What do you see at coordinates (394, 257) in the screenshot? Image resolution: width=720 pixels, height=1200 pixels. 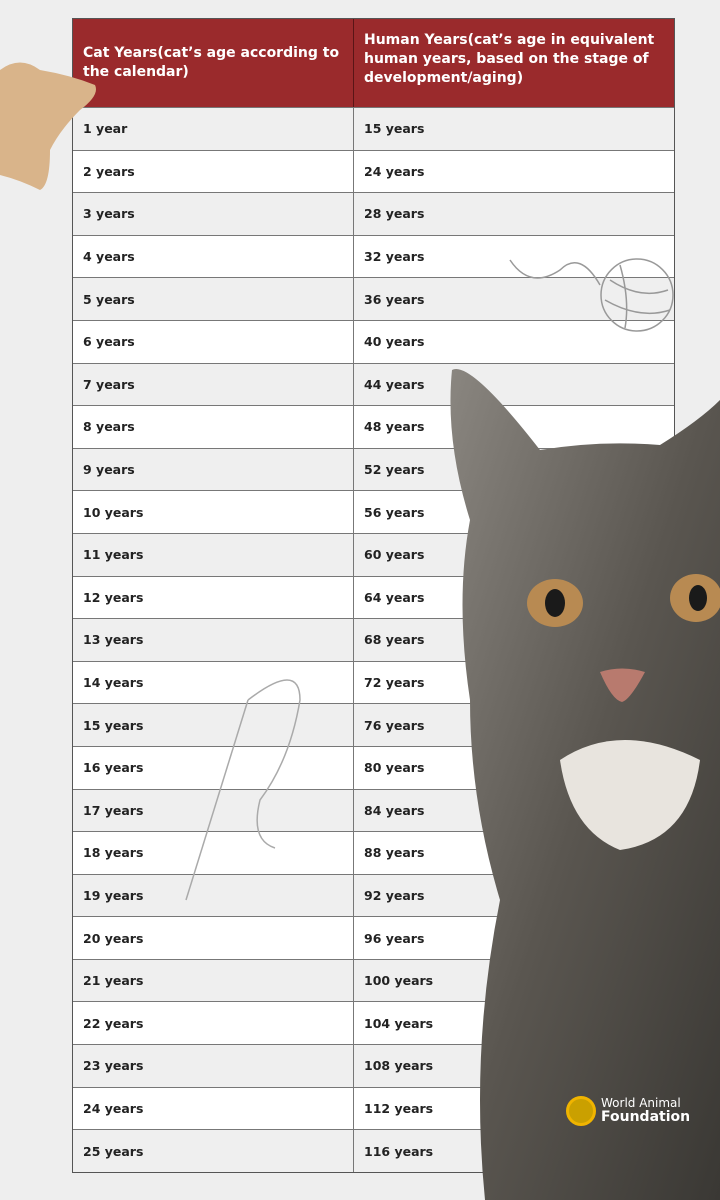 I see `human-years-cell: 32 years` at bounding box center [394, 257].